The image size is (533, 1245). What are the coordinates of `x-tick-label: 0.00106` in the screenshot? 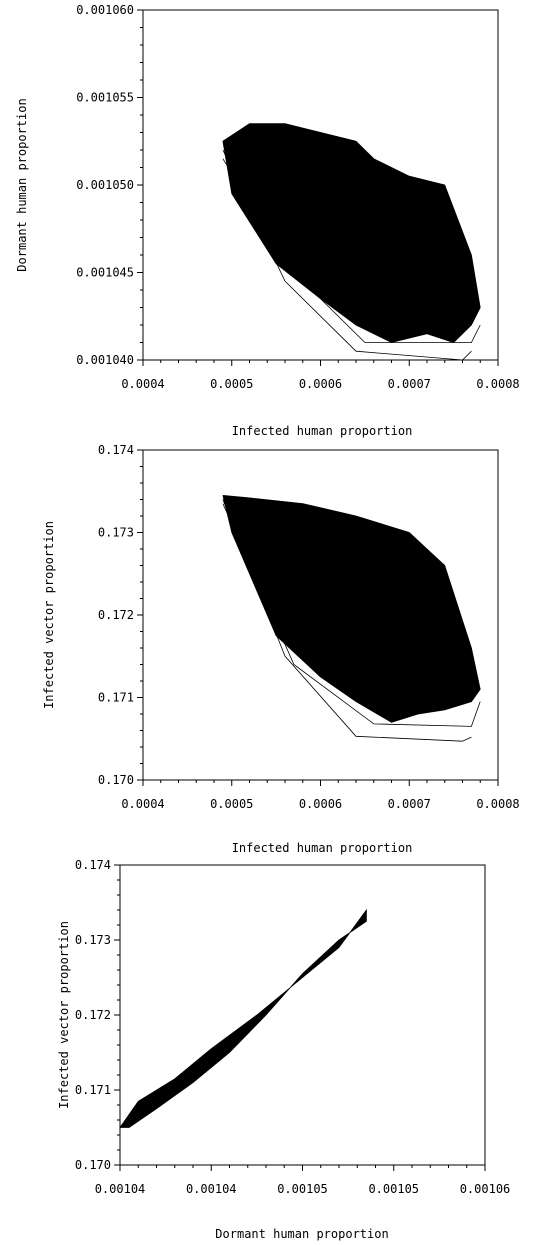 It's located at (485, 1189).